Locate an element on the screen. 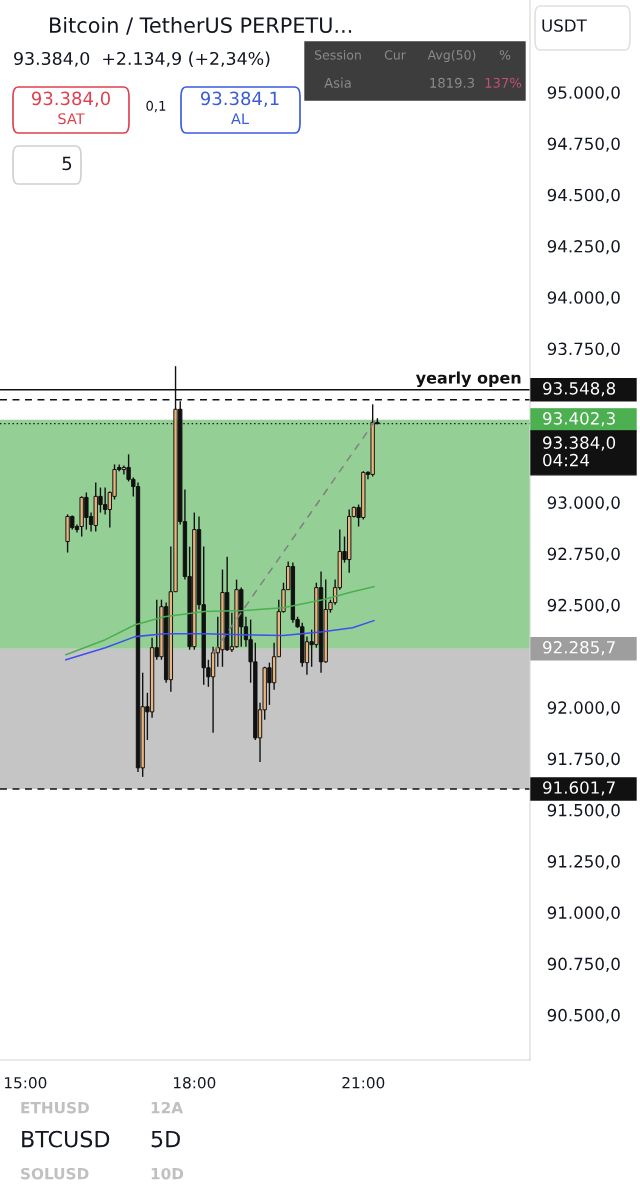  annotation: 93.384,1 is located at coordinates (239, 99).